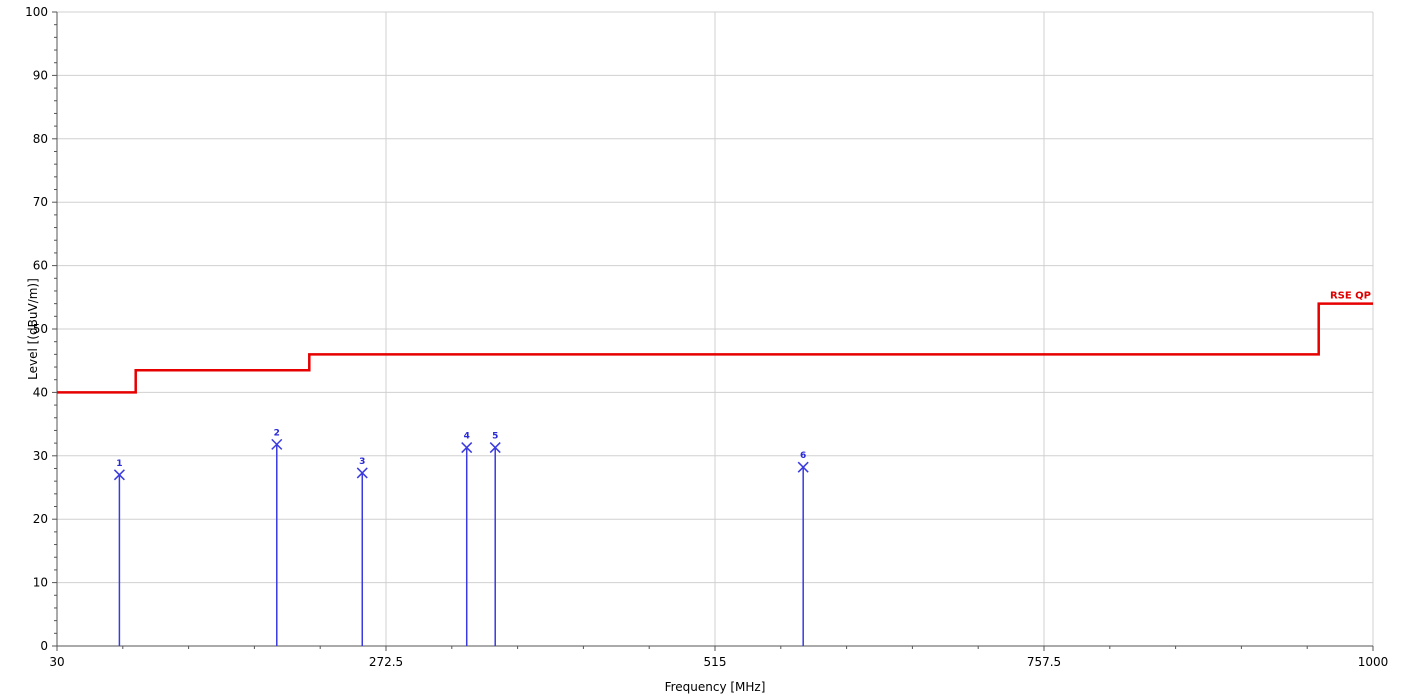  What do you see at coordinates (119, 464) in the screenshot?
I see `marker-label: 1` at bounding box center [119, 464].